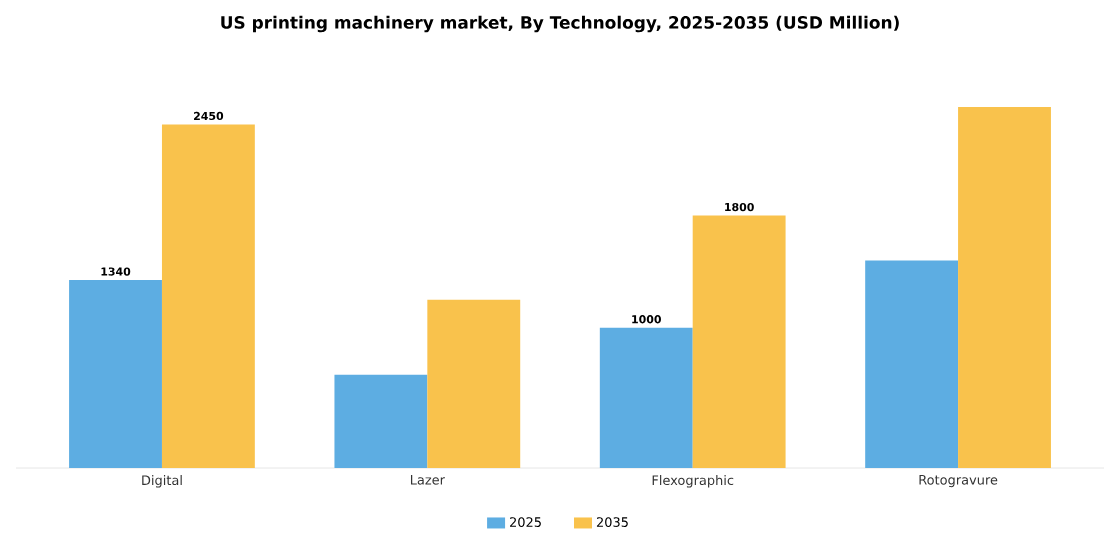 This screenshot has height=560, width=1120. I want to click on chart-title: US printing machinery market, By Technology, 2025-2035 (USD Million), so click(560, 24).